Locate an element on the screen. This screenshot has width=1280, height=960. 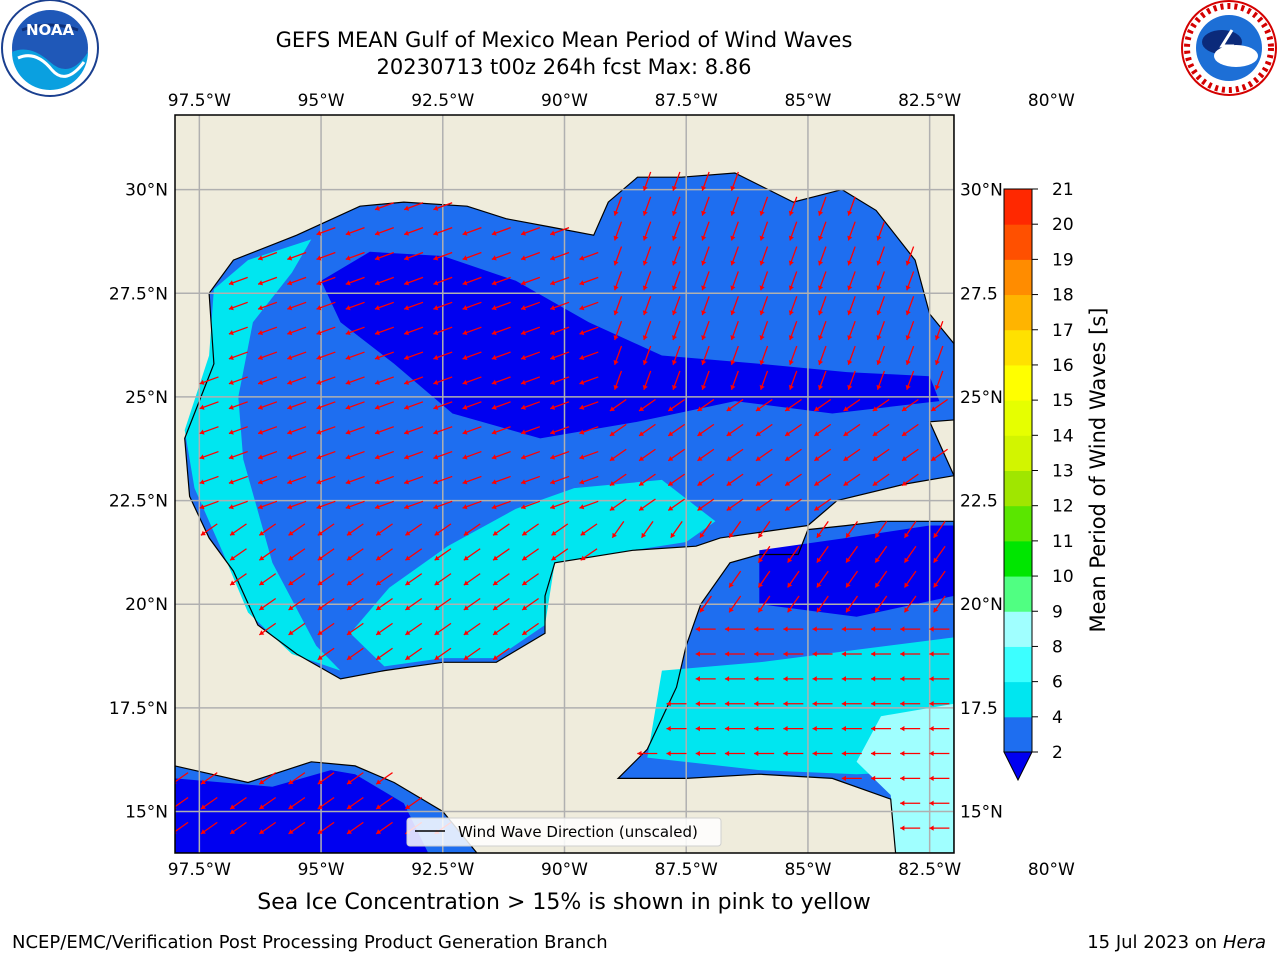
lon-tick-bottom-1: 95°W is located at coordinates (321, 870).